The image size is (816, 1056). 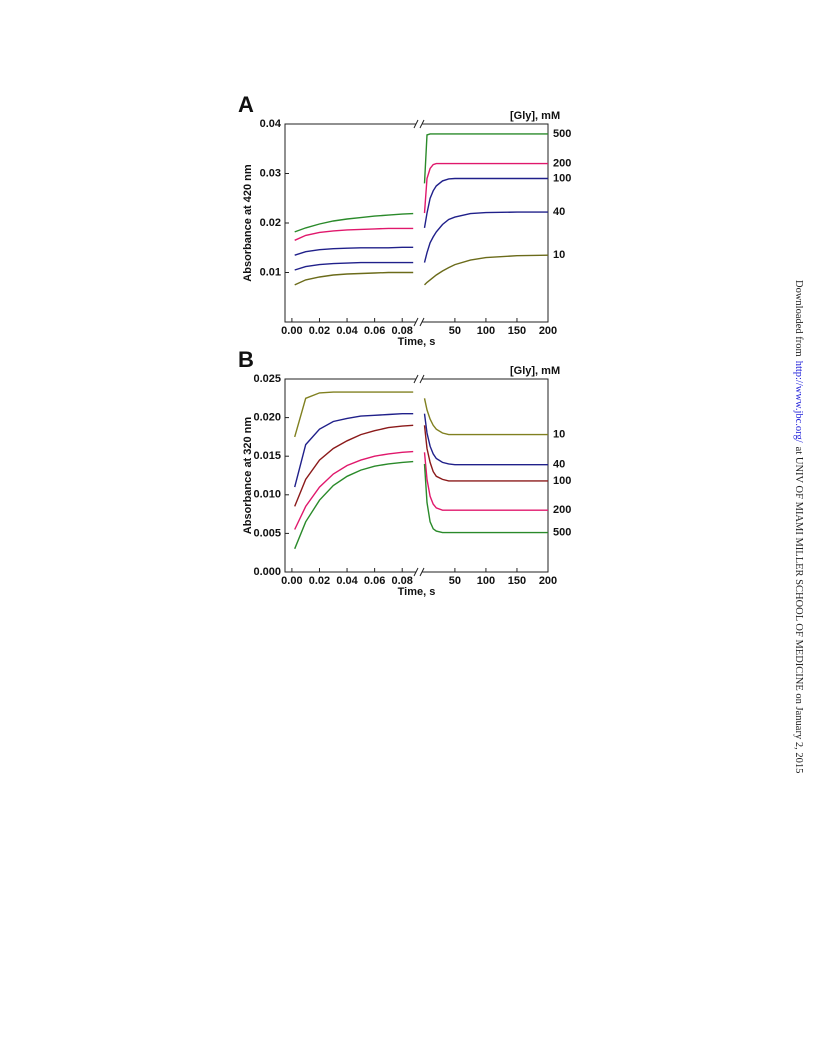 What do you see at coordinates (248, 223) in the screenshot?
I see `y-axis-label: Absorbance at 420 nm` at bounding box center [248, 223].